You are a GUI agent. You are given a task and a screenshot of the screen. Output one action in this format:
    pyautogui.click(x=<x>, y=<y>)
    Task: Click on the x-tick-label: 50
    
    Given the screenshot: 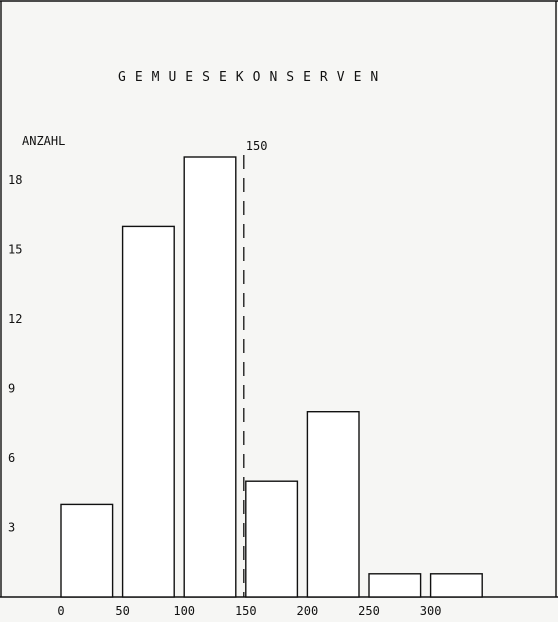 What is the action you would take?
    pyautogui.click(x=122, y=611)
    